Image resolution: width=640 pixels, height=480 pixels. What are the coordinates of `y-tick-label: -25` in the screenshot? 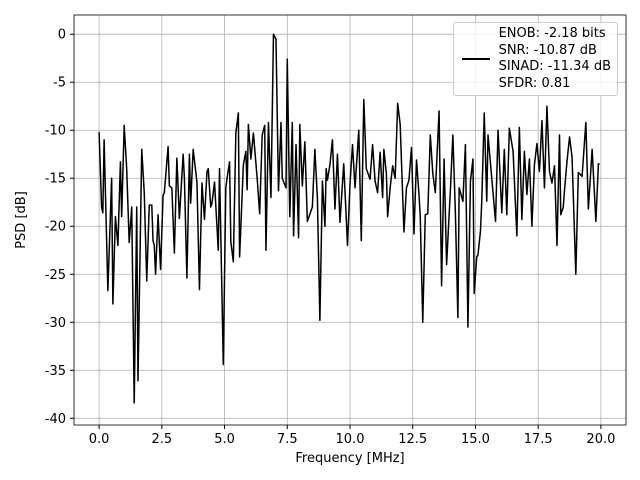 It's located at (55, 275).